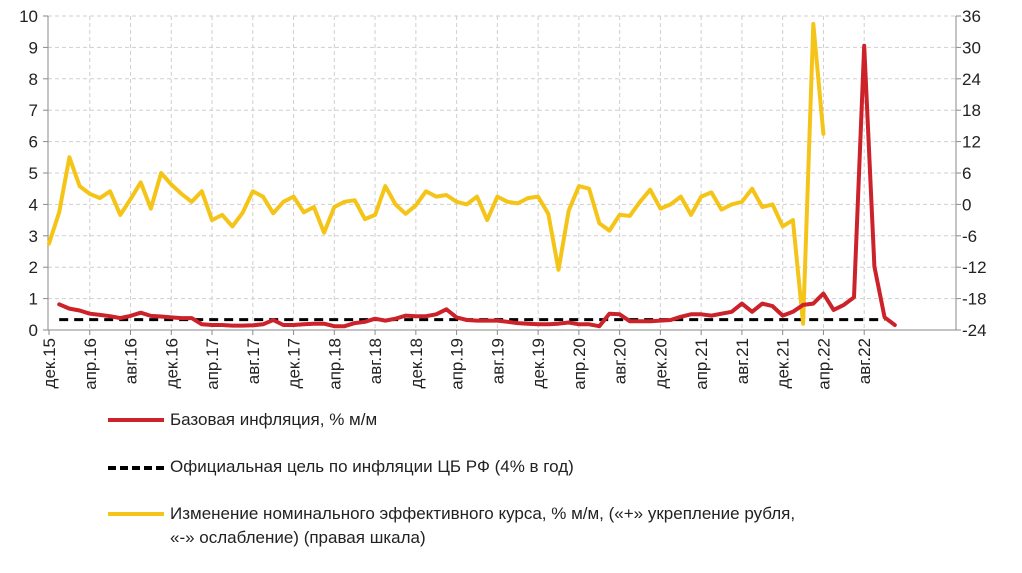 The image size is (1022, 573). What do you see at coordinates (136, 420) in the screenshot?
I see `legend-swatch-red-line` at bounding box center [136, 420].